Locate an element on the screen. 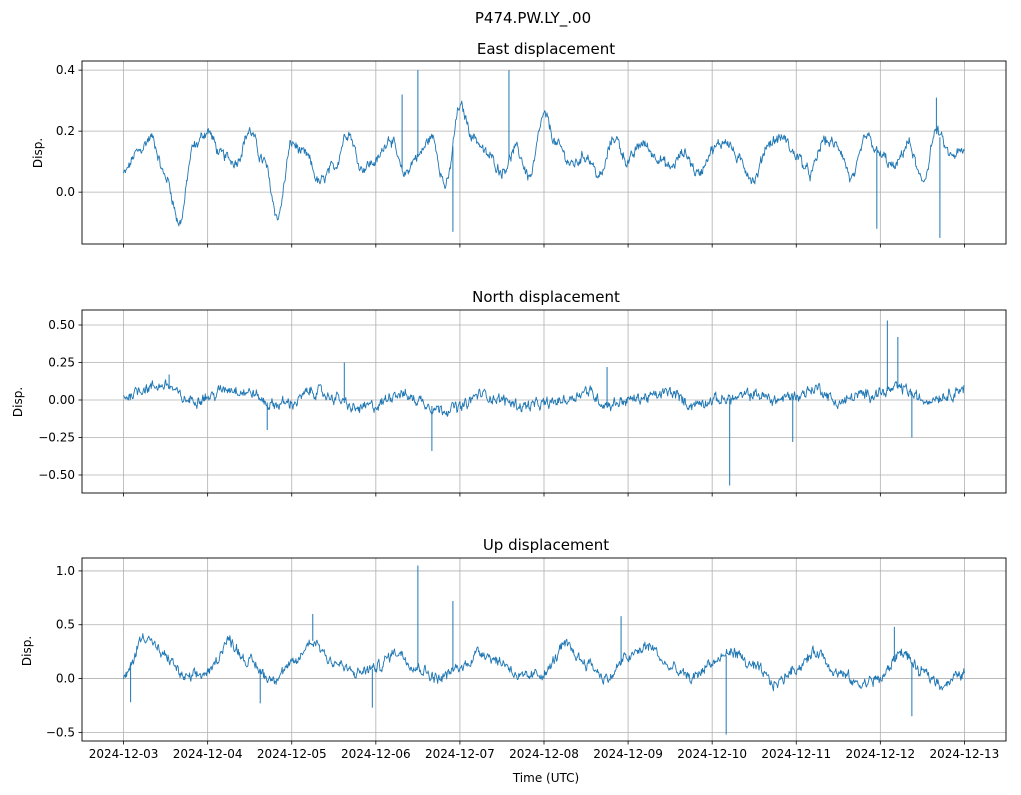 The width and height of the screenshot is (1021, 795). up-xtick-label-3: 2024-12-06 is located at coordinates (376, 754).